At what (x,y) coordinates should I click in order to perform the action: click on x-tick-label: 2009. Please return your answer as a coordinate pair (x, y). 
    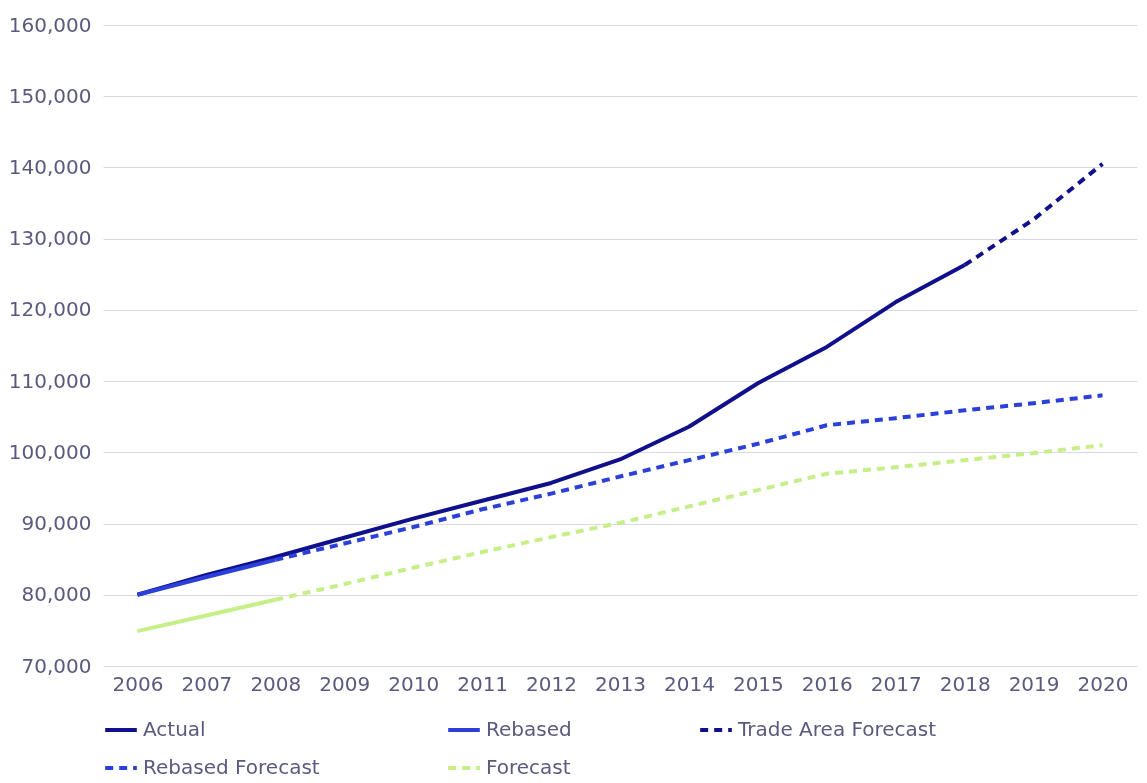
    Looking at the image, I should click on (345, 683).